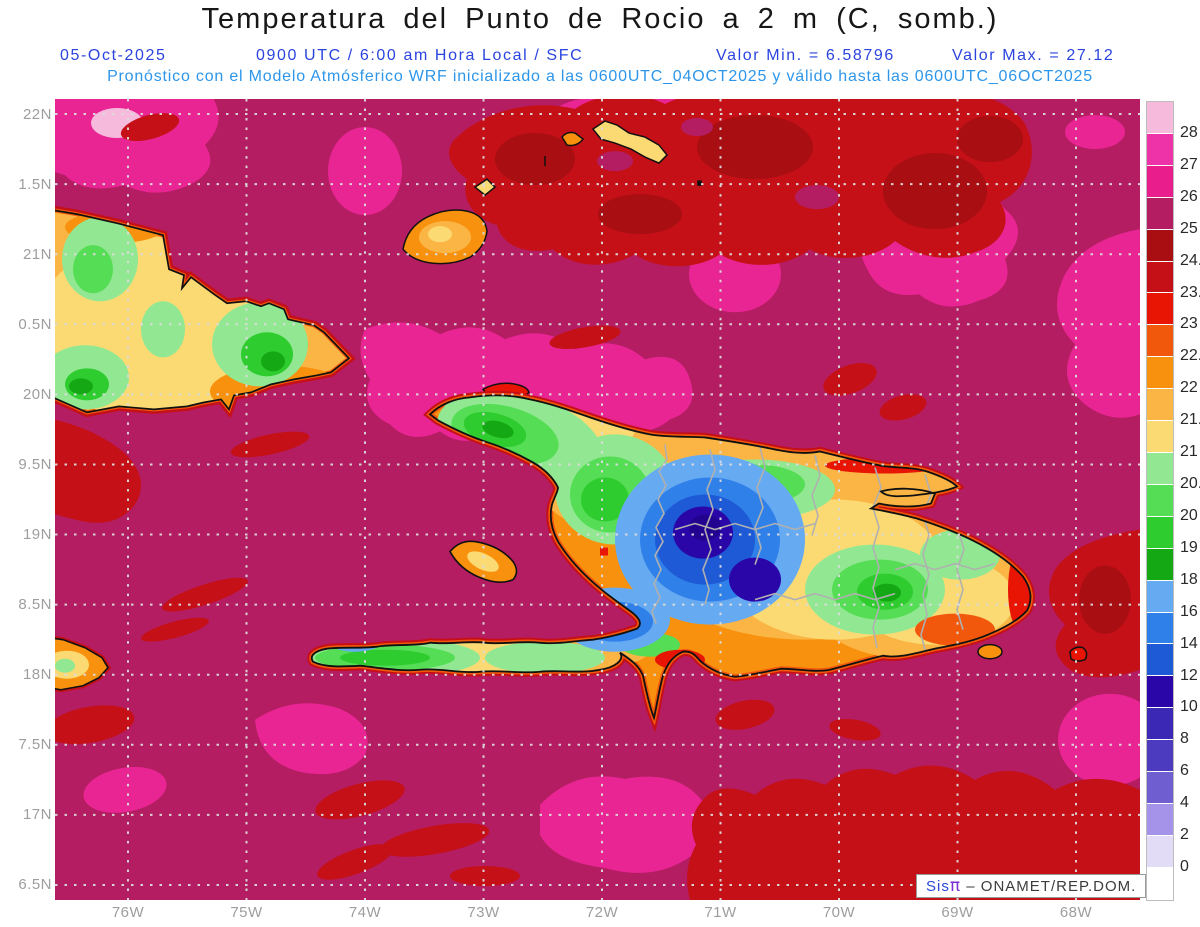 The image size is (1200, 927). Describe the element at coordinates (955, 886) in the screenshot. I see `pi-symbol: π` at that location.